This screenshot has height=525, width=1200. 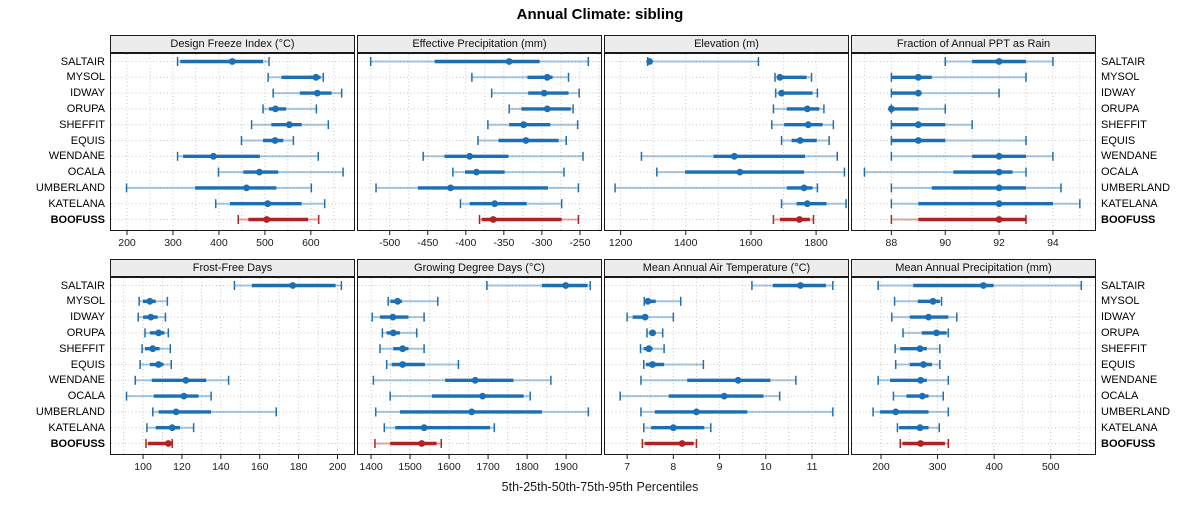 What do you see at coordinates (232, 268) in the screenshot?
I see `panel-strip-title: Frost-Free Days` at bounding box center [232, 268].